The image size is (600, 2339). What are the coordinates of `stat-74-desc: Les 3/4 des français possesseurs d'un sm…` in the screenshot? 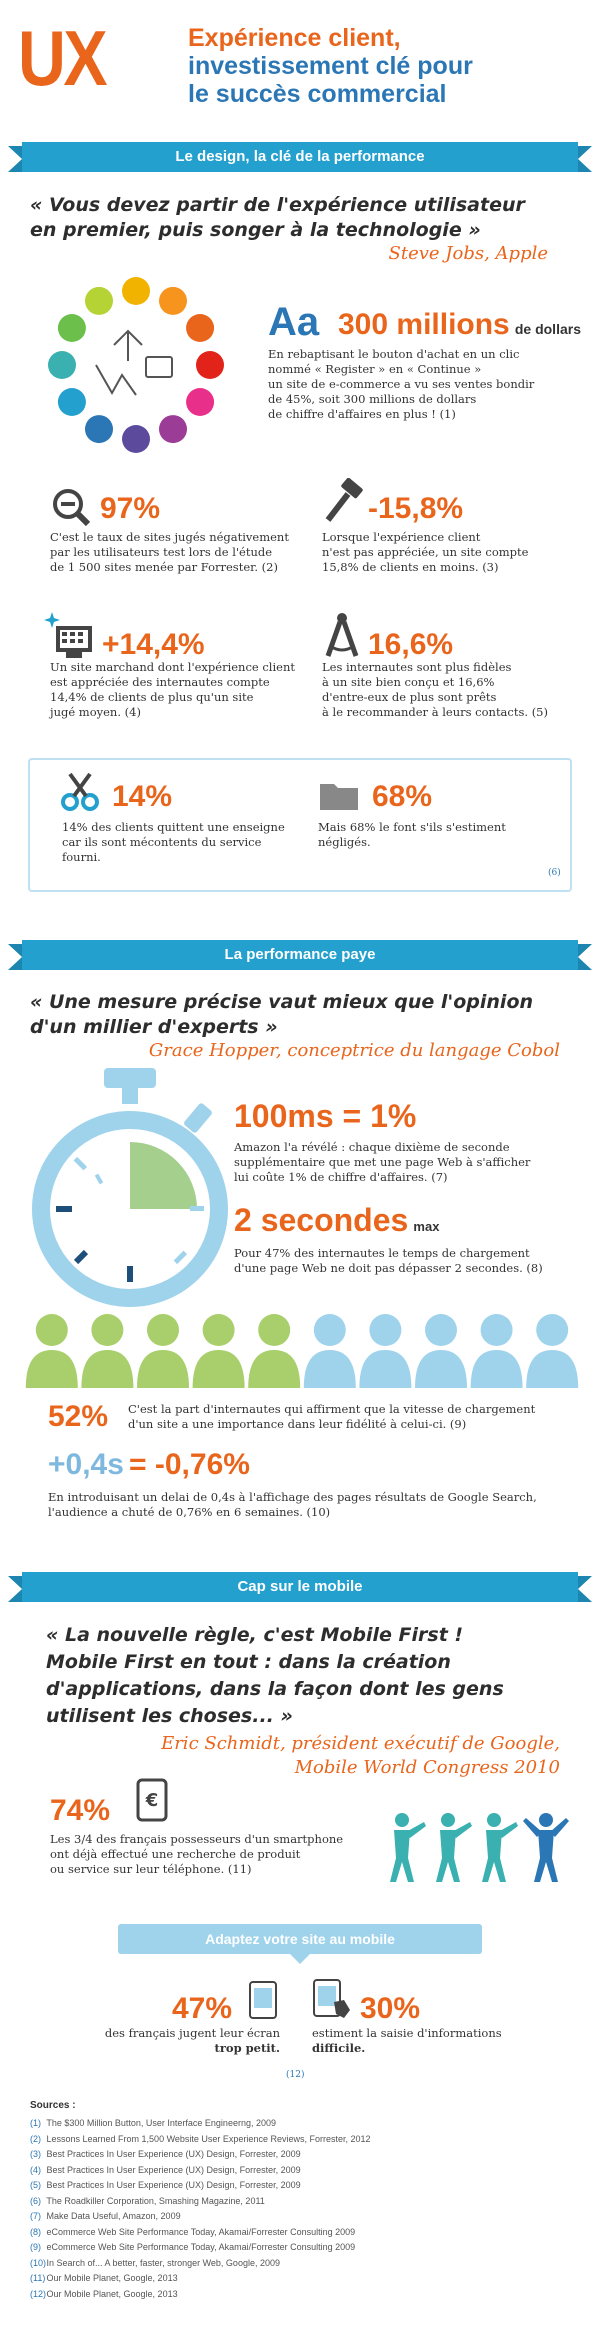 It's located at (197, 1854).